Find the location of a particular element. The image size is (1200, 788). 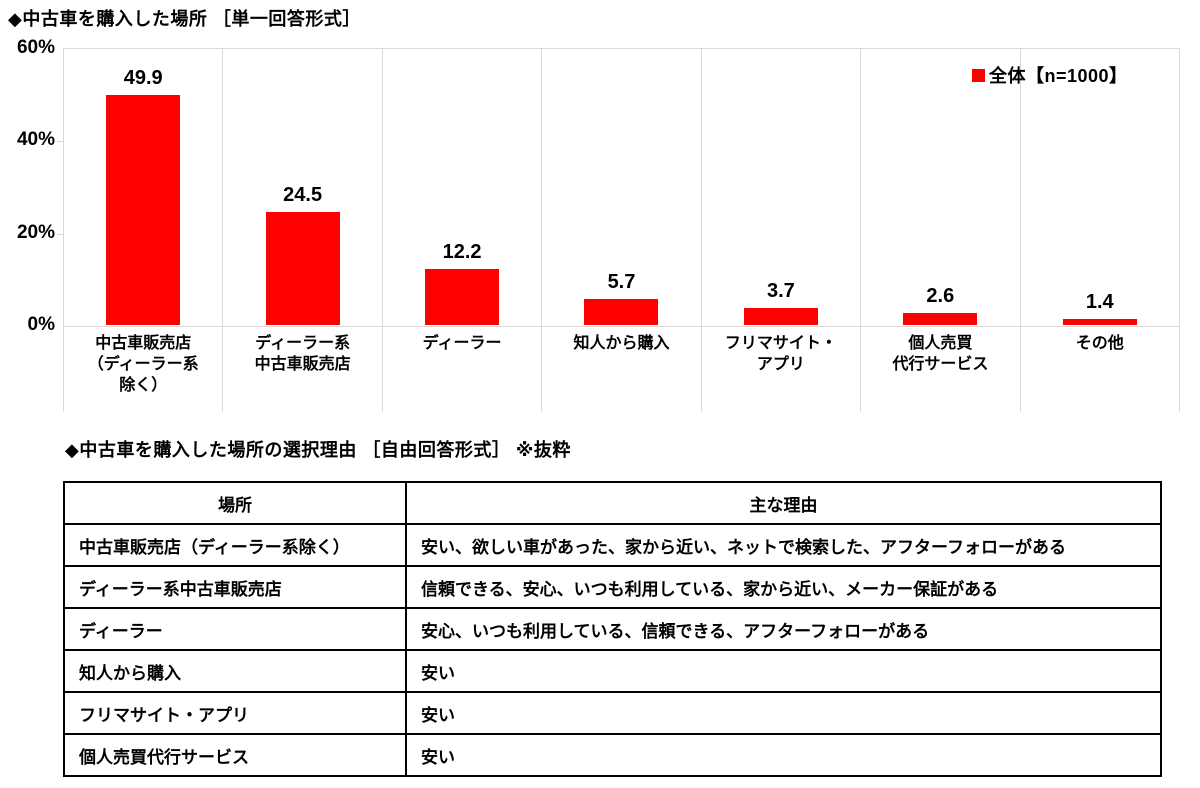

bar-area: 12.2 is located at coordinates (462, 187).